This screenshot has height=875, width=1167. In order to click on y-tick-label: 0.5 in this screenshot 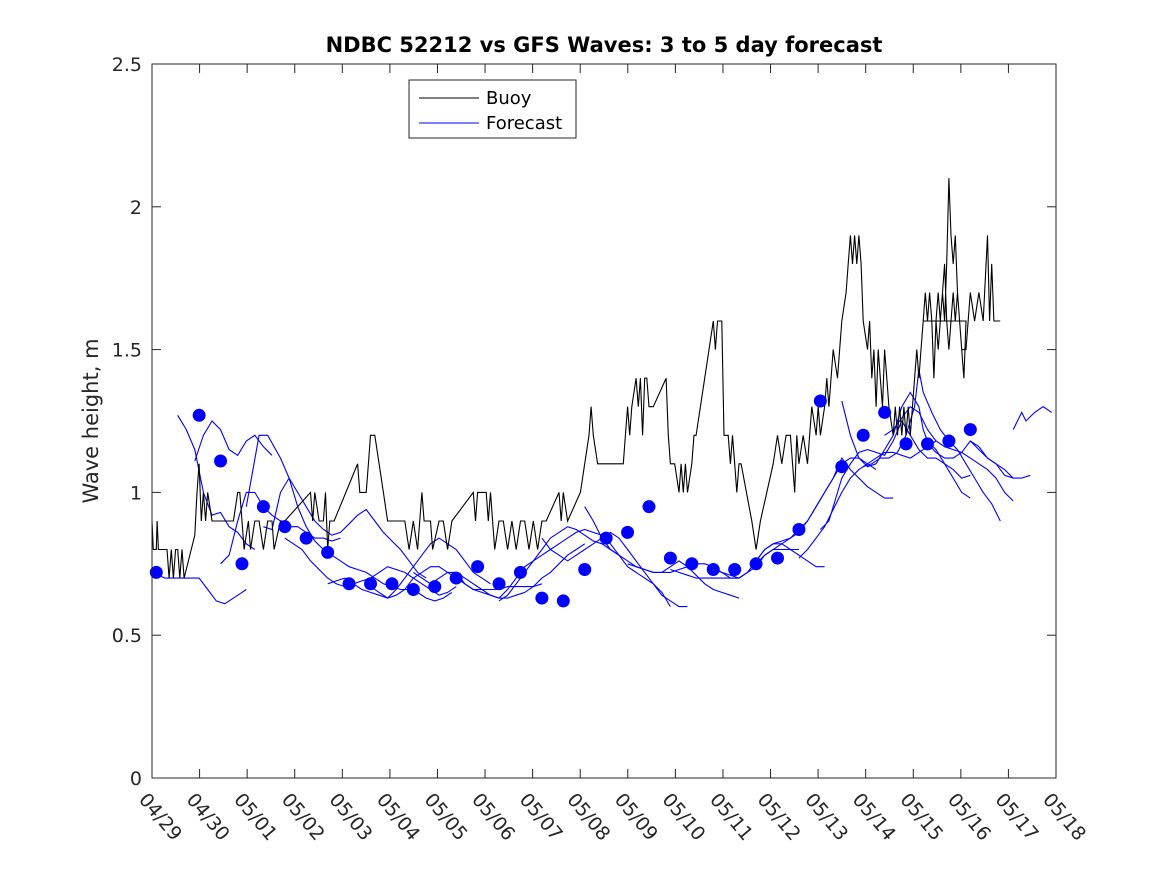, I will do `click(127, 636)`.